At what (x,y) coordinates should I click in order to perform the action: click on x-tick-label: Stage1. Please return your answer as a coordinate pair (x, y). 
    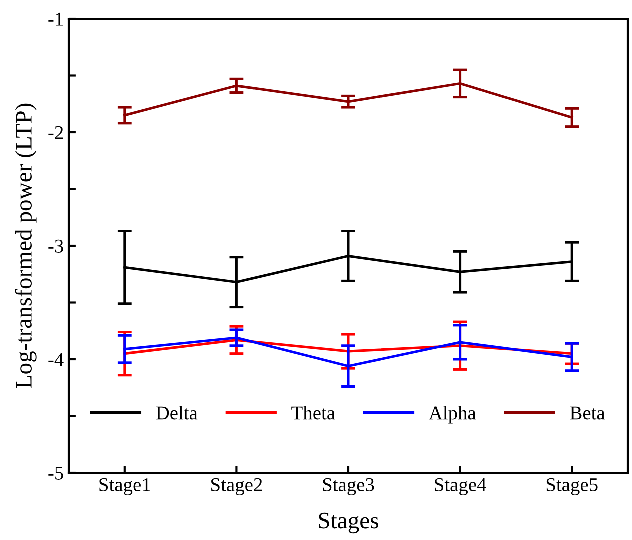
    Looking at the image, I should click on (125, 487).